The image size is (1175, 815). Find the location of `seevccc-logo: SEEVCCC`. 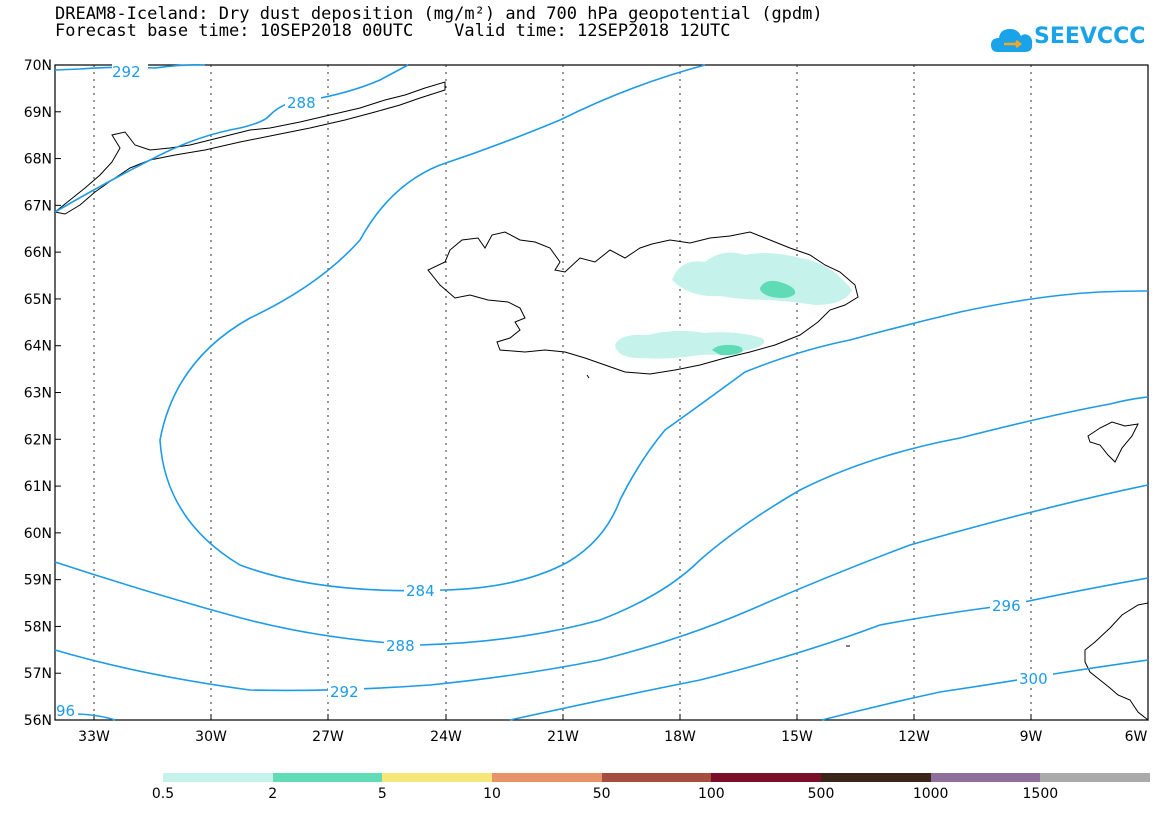

seevccc-logo: SEEVCCC is located at coordinates (1070, 40).